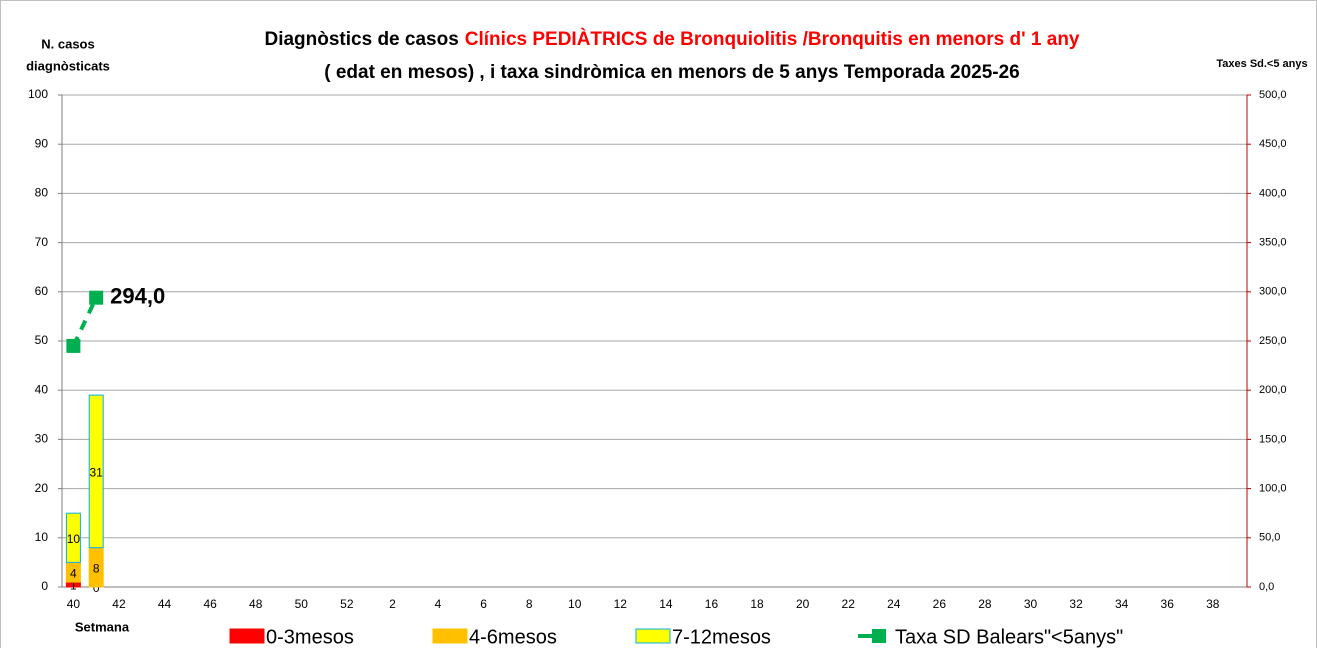 The image size is (1317, 648). I want to click on x-tick-label: 2, so click(392, 604).